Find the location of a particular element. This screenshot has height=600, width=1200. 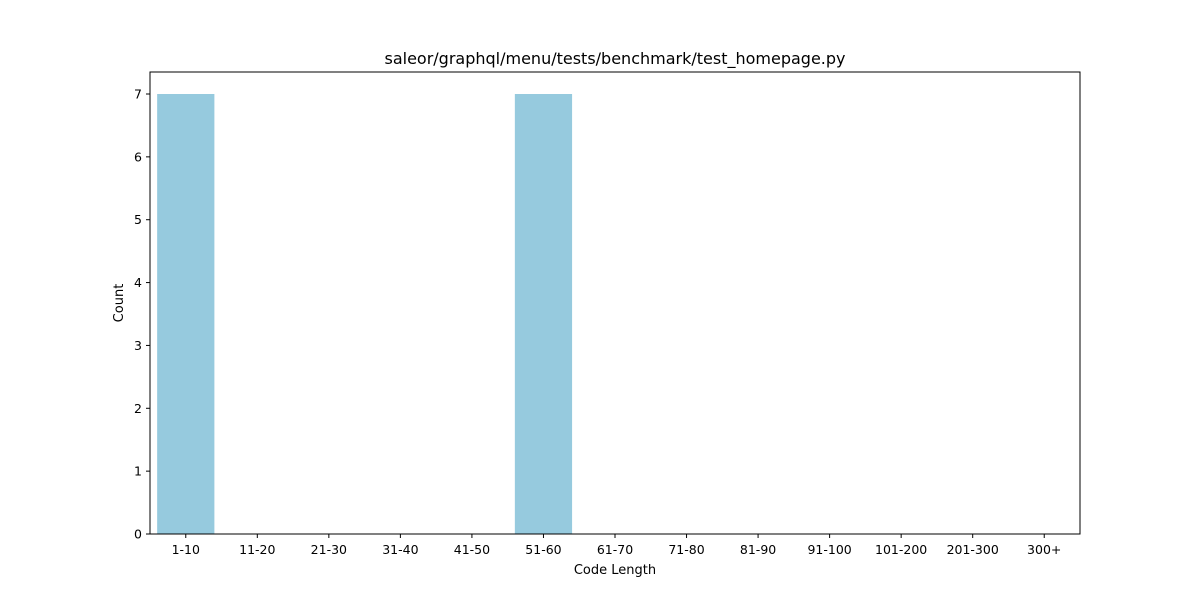

x-tick-label: 31-40 is located at coordinates (400, 549).